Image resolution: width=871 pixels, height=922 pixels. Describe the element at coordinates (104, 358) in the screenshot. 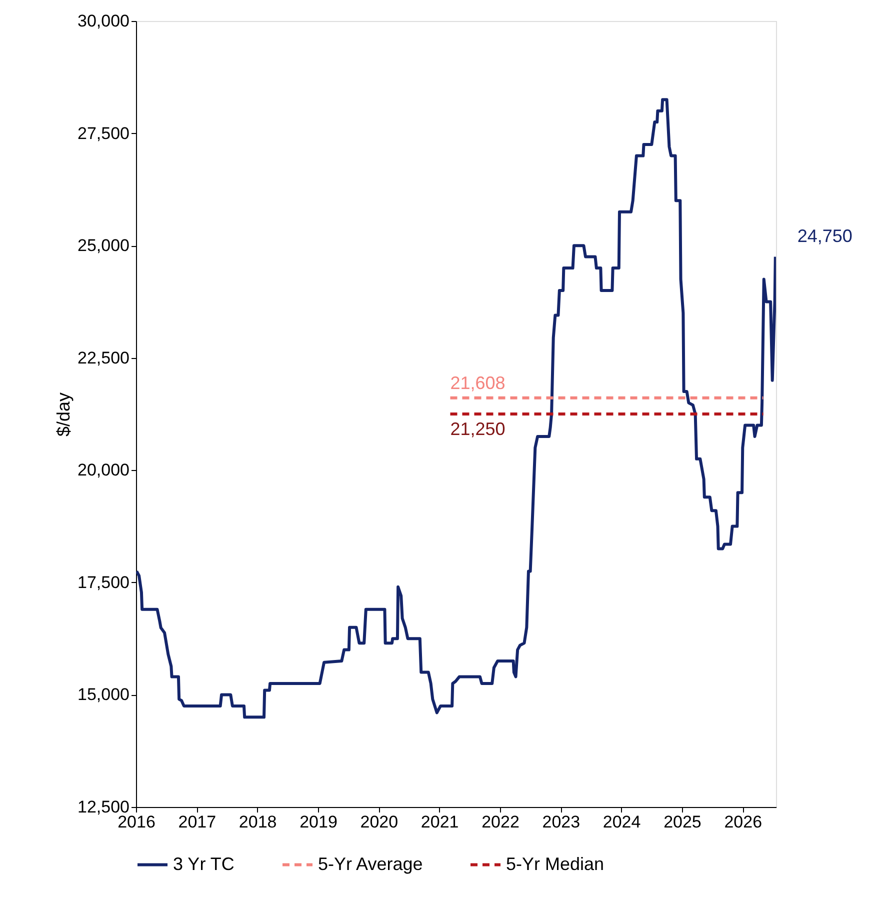

I see `y-tick-label: 22,500` at that location.